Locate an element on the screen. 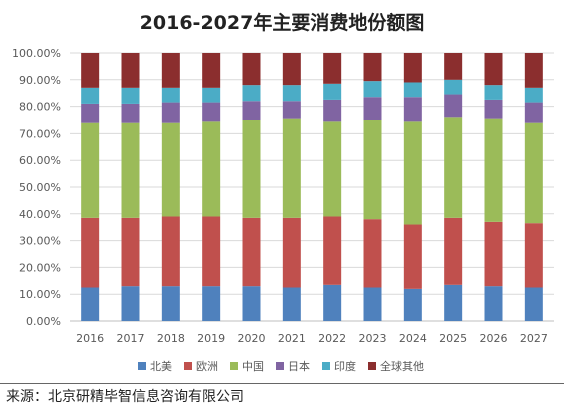 This screenshot has height=408, width=564. x-tick-label: 2024 is located at coordinates (413, 338).